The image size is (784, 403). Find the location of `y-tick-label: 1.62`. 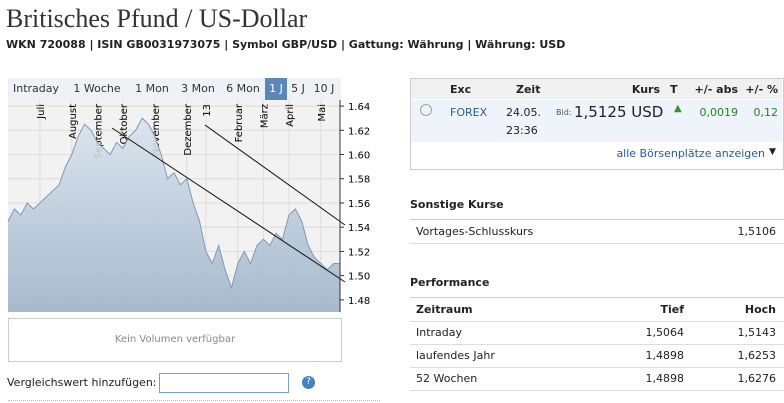

y-tick-label: 1.62 is located at coordinates (359, 131).